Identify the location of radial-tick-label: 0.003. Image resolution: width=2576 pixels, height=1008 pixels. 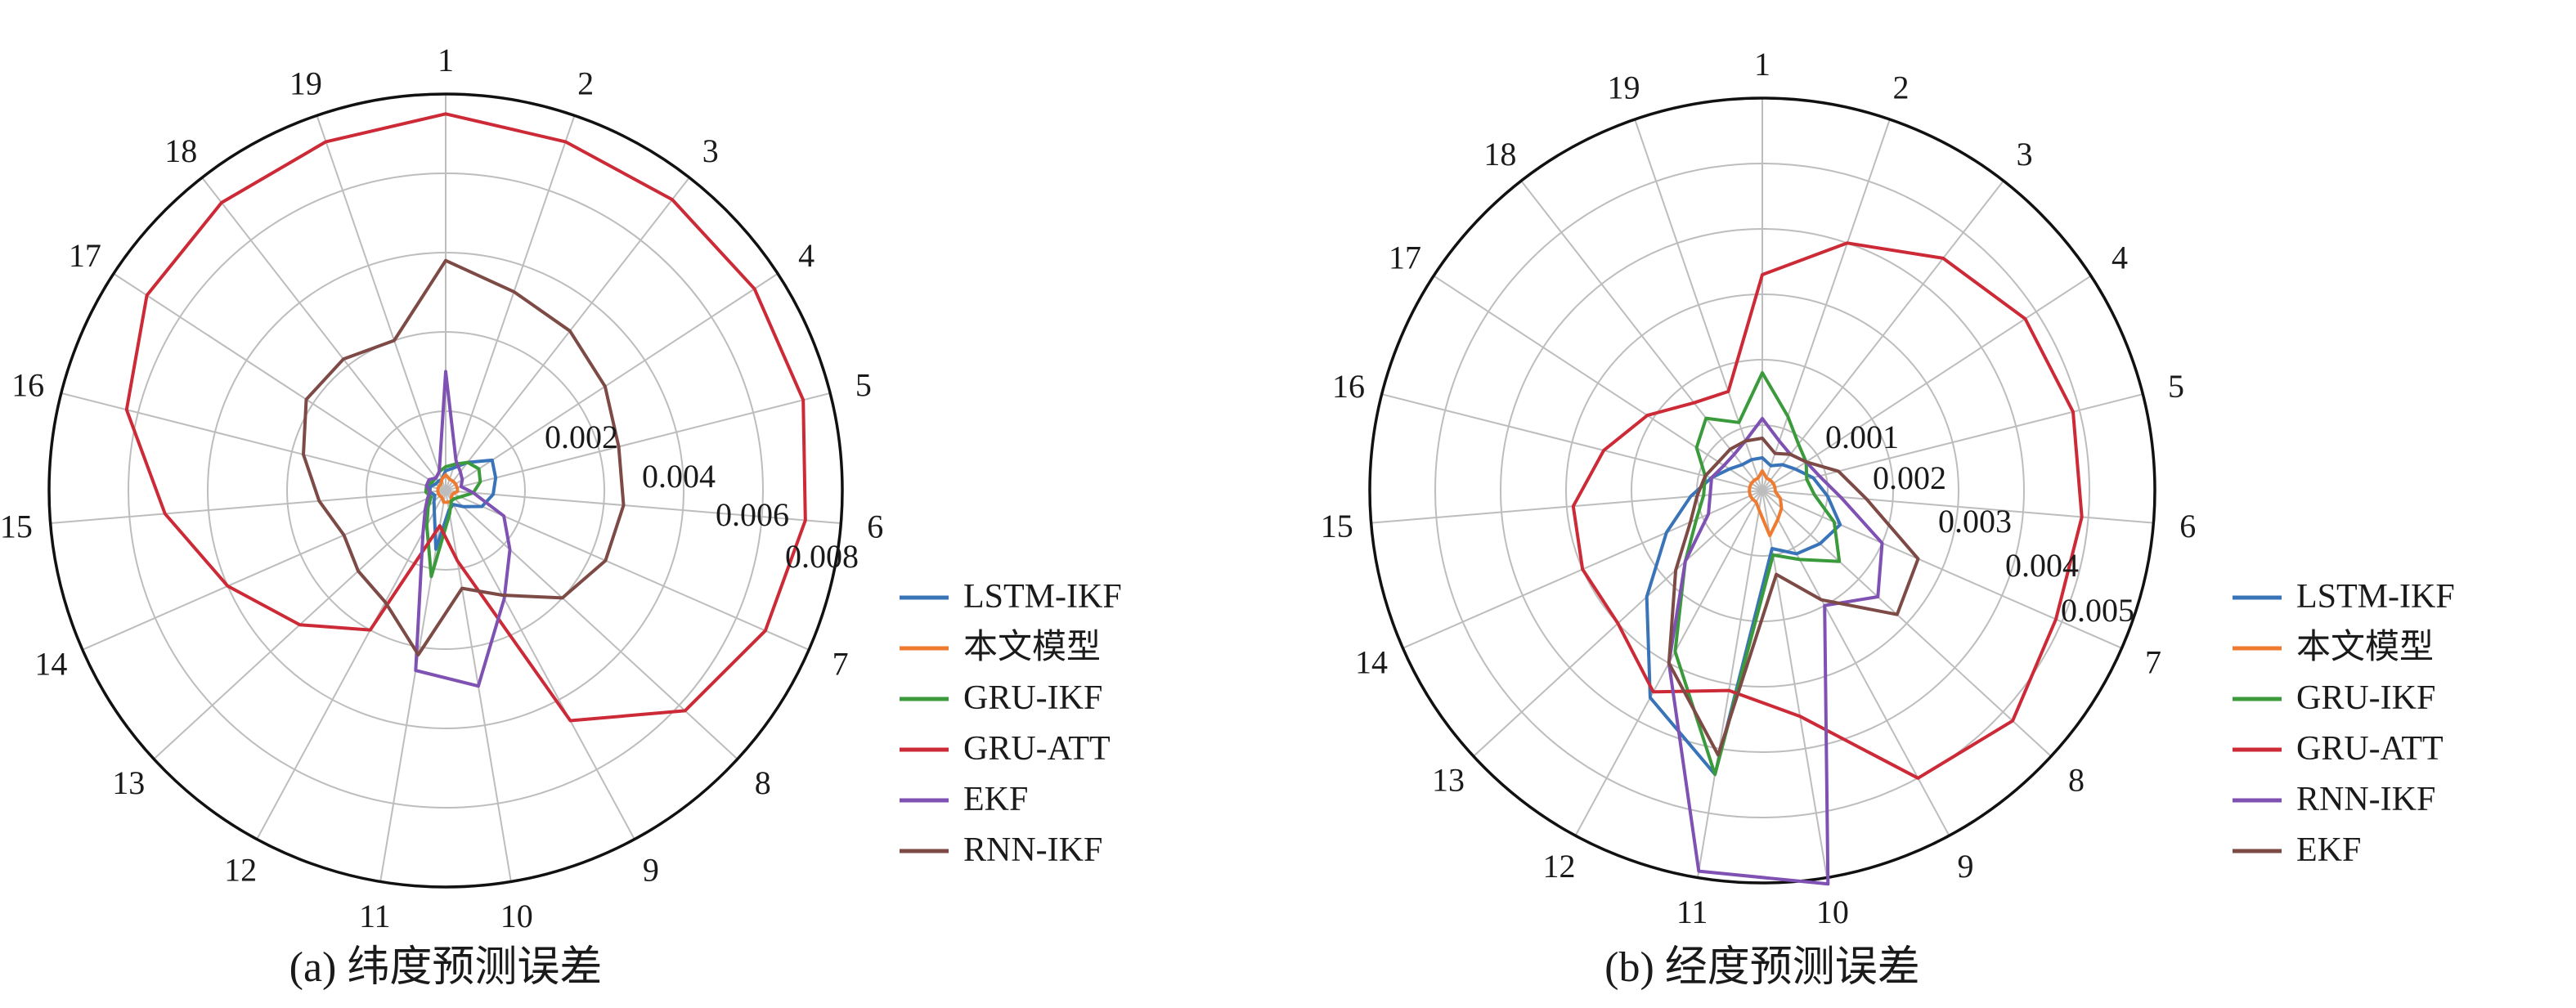
(1975, 521).